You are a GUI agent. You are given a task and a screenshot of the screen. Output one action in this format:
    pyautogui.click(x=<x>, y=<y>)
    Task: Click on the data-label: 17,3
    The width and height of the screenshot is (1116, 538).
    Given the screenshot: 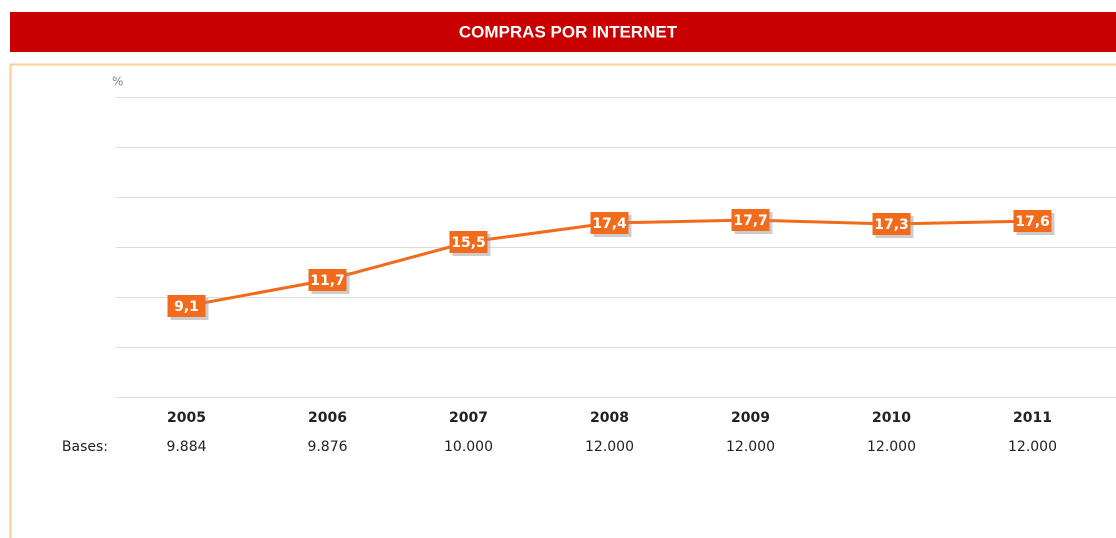 What is the action you would take?
    pyautogui.click(x=891, y=225)
    